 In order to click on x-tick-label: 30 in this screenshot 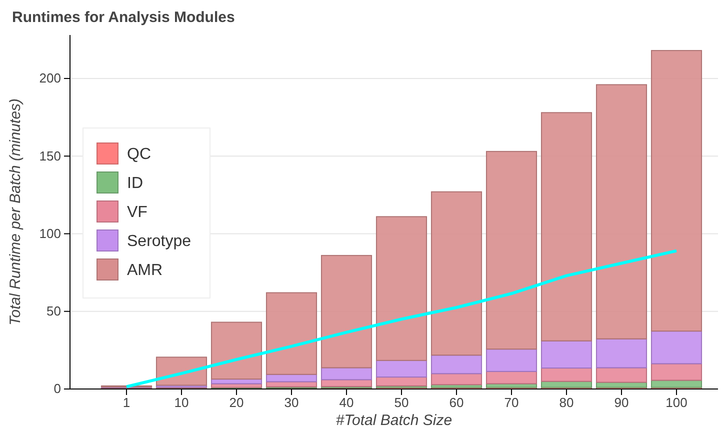, I will do `click(291, 402)`.